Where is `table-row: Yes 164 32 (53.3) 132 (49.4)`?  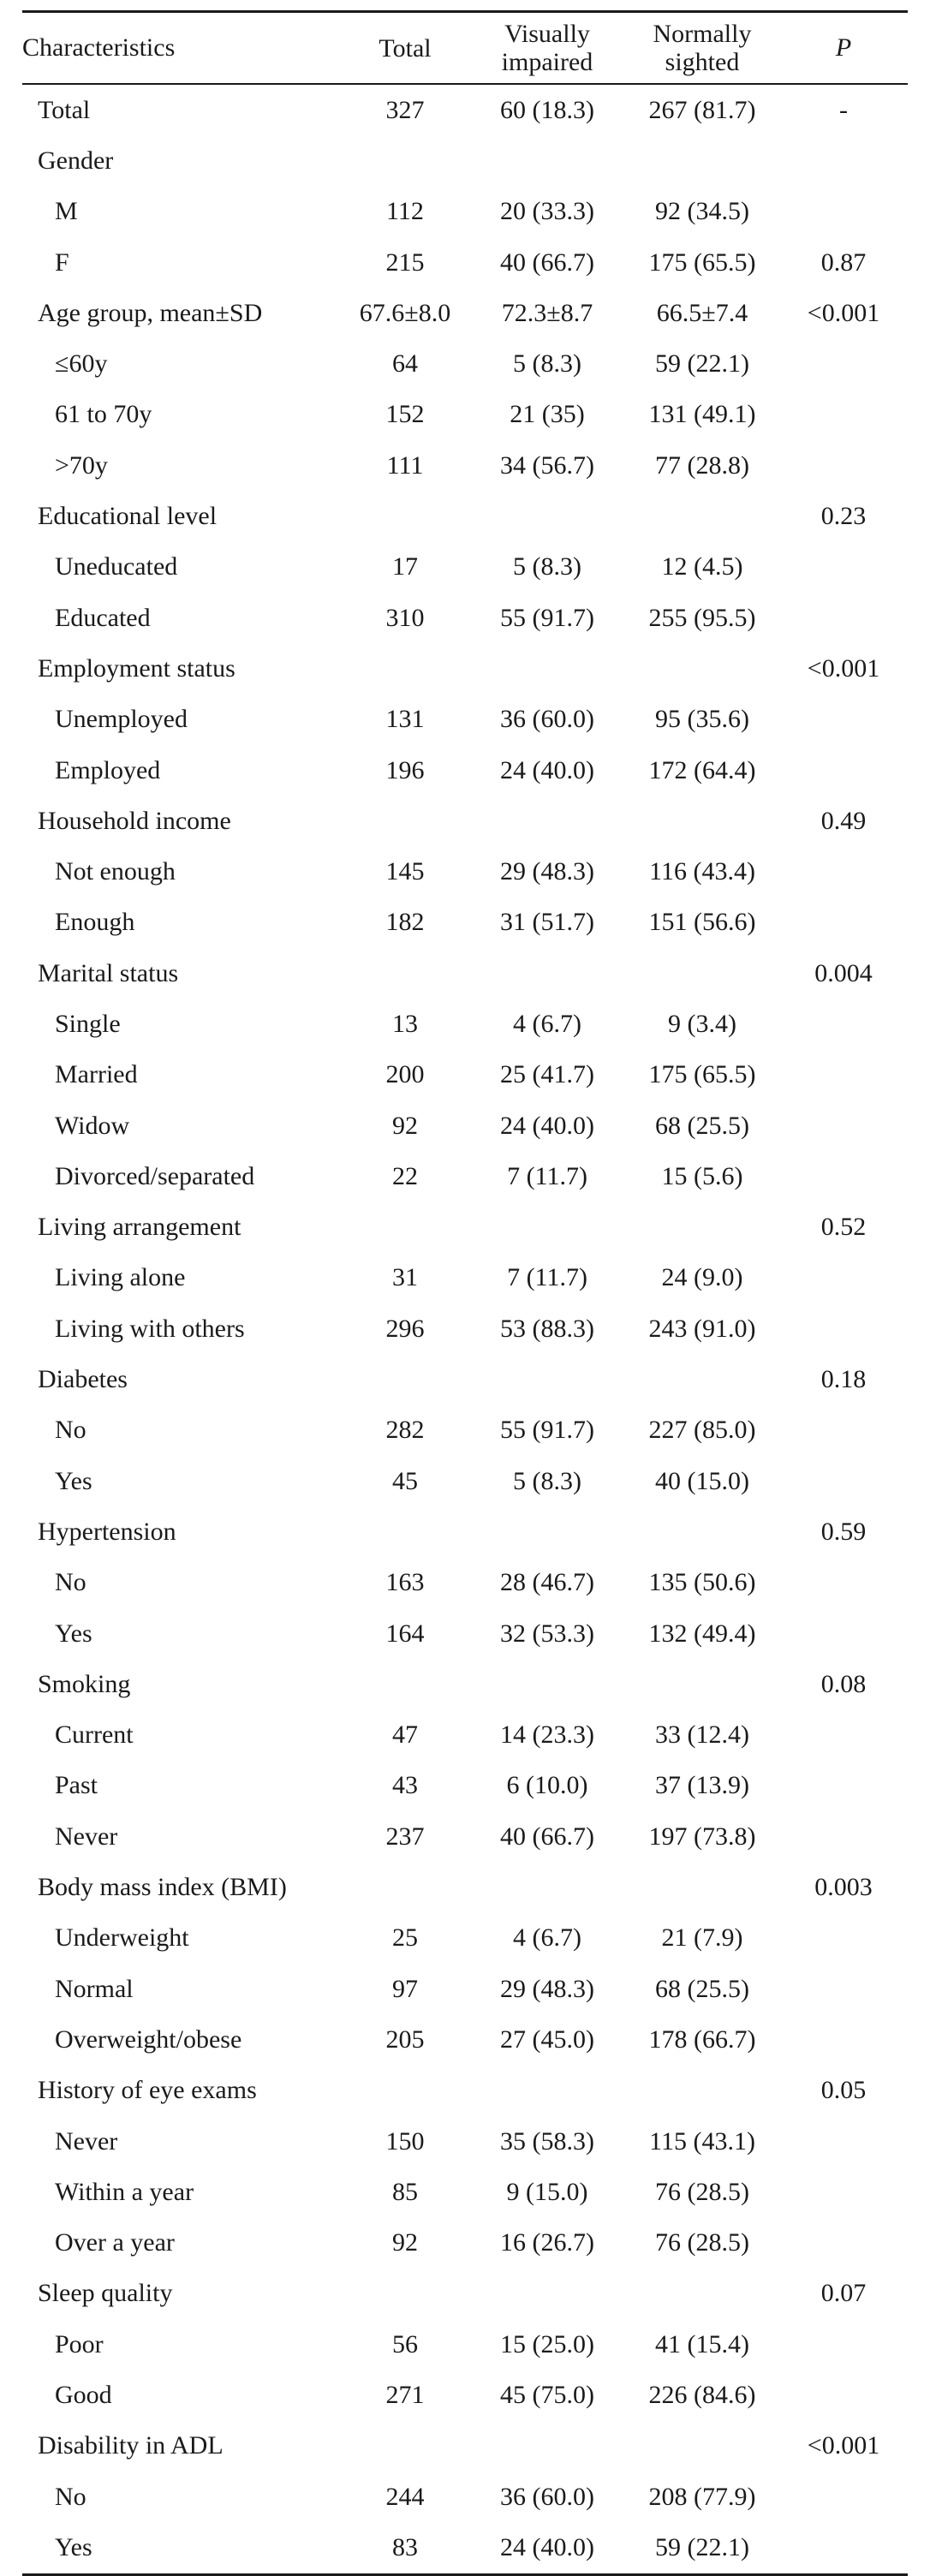
table-row: Yes 164 32 (53.3) 132 (49.4) is located at coordinates (465, 1634).